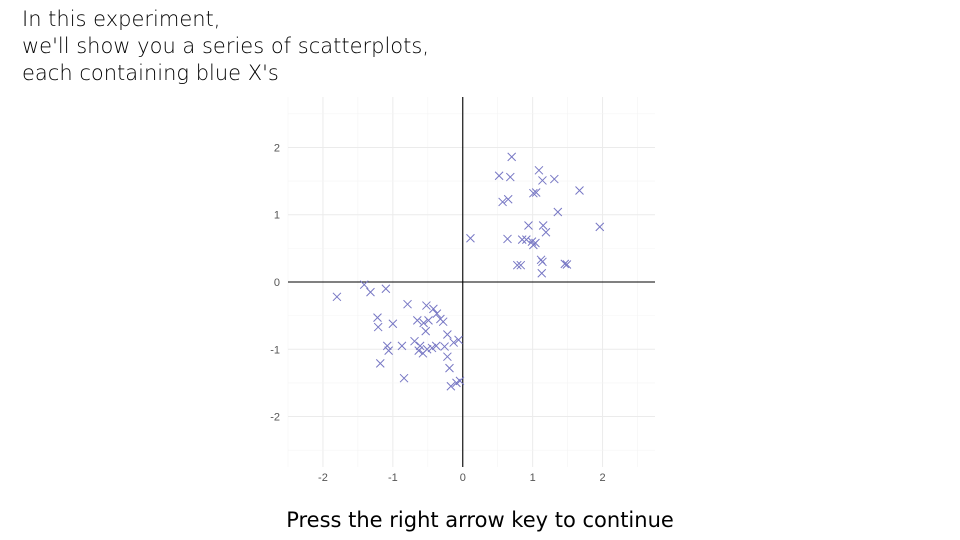 Image resolution: width=960 pixels, height=540 pixels. I want to click on continue-instruction: Press the right arrow key to continue, so click(480, 520).